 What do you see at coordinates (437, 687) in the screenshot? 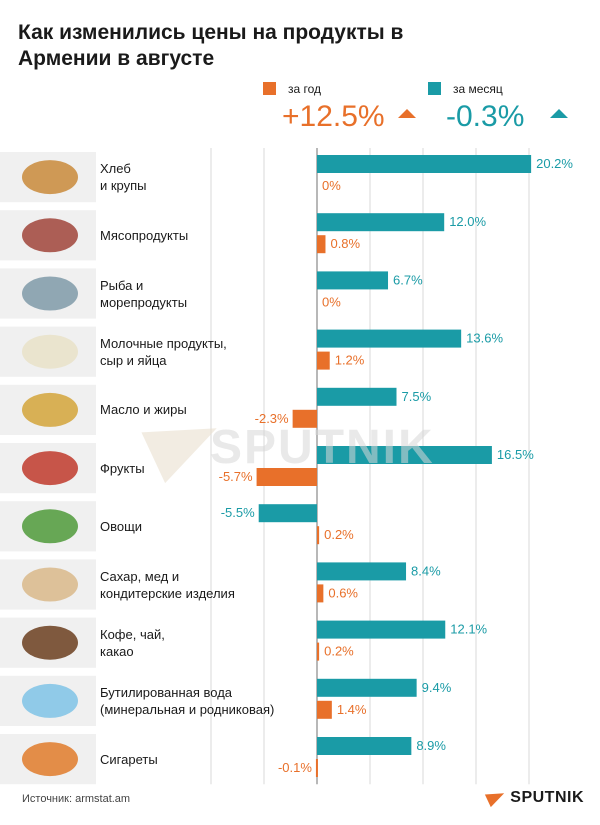
I see `data-label-month: 9.4%` at bounding box center [437, 687].